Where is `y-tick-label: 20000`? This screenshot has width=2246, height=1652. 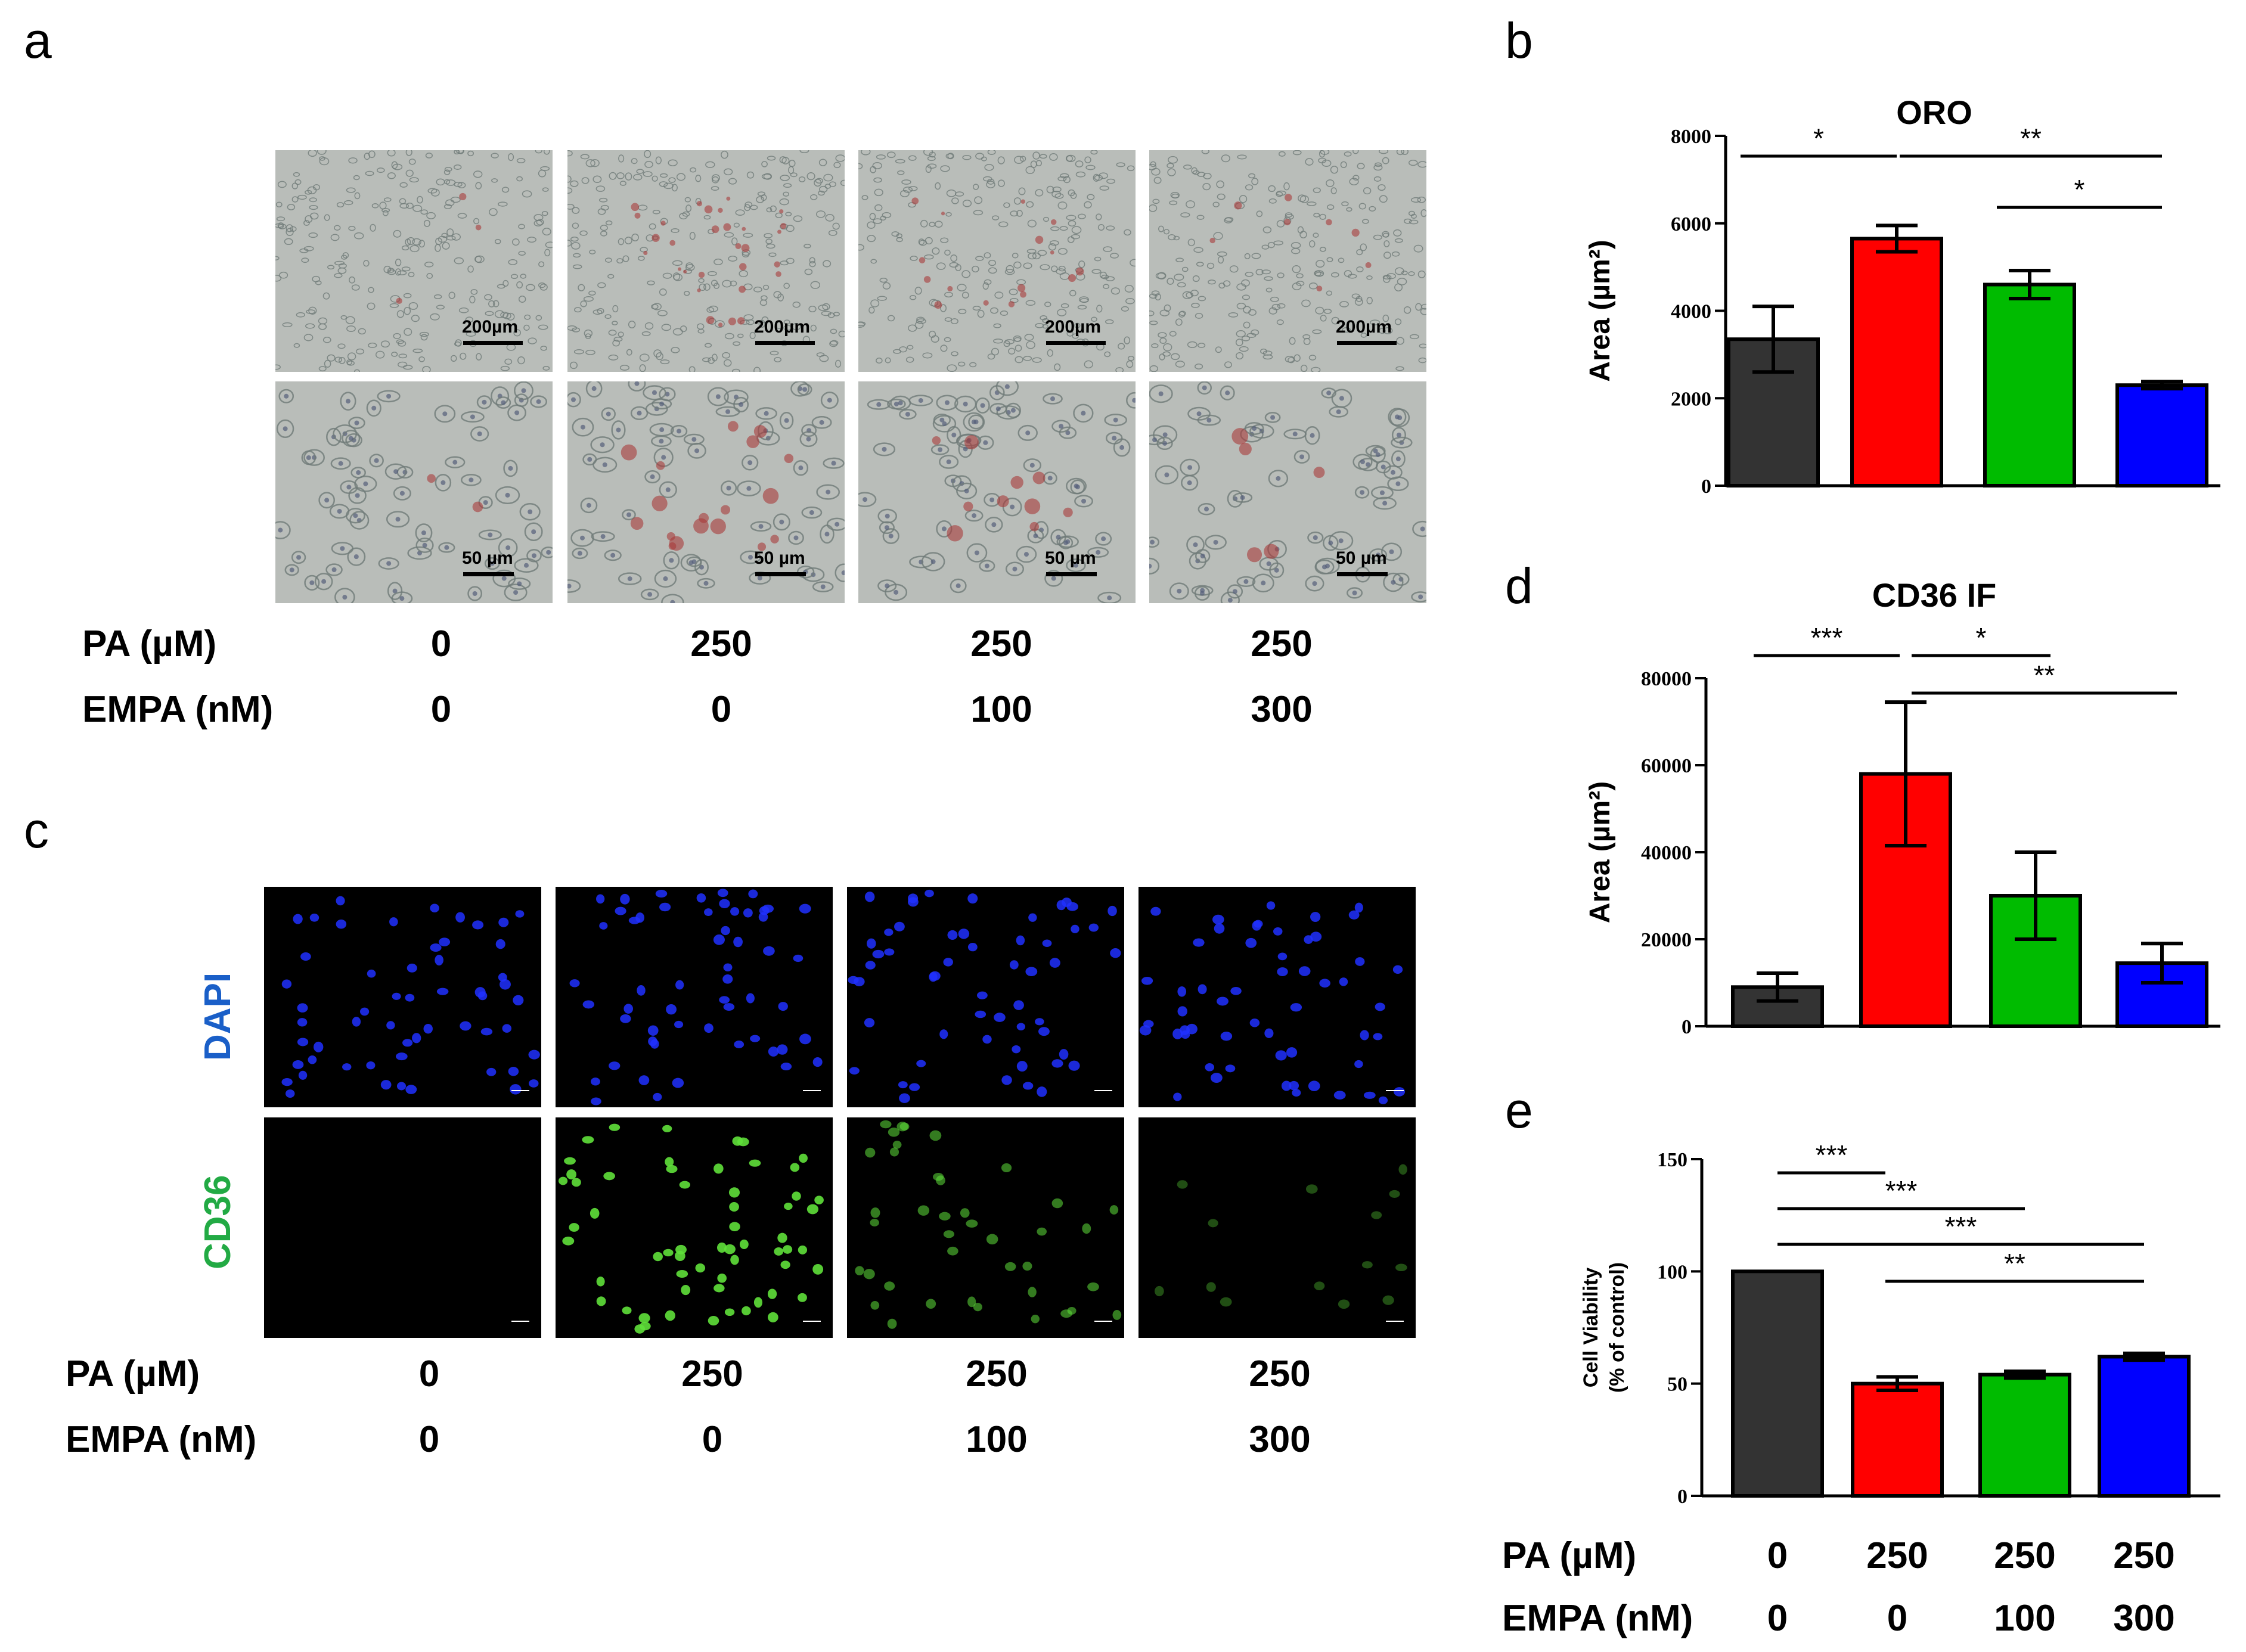 y-tick-label: 20000 is located at coordinates (1666, 940).